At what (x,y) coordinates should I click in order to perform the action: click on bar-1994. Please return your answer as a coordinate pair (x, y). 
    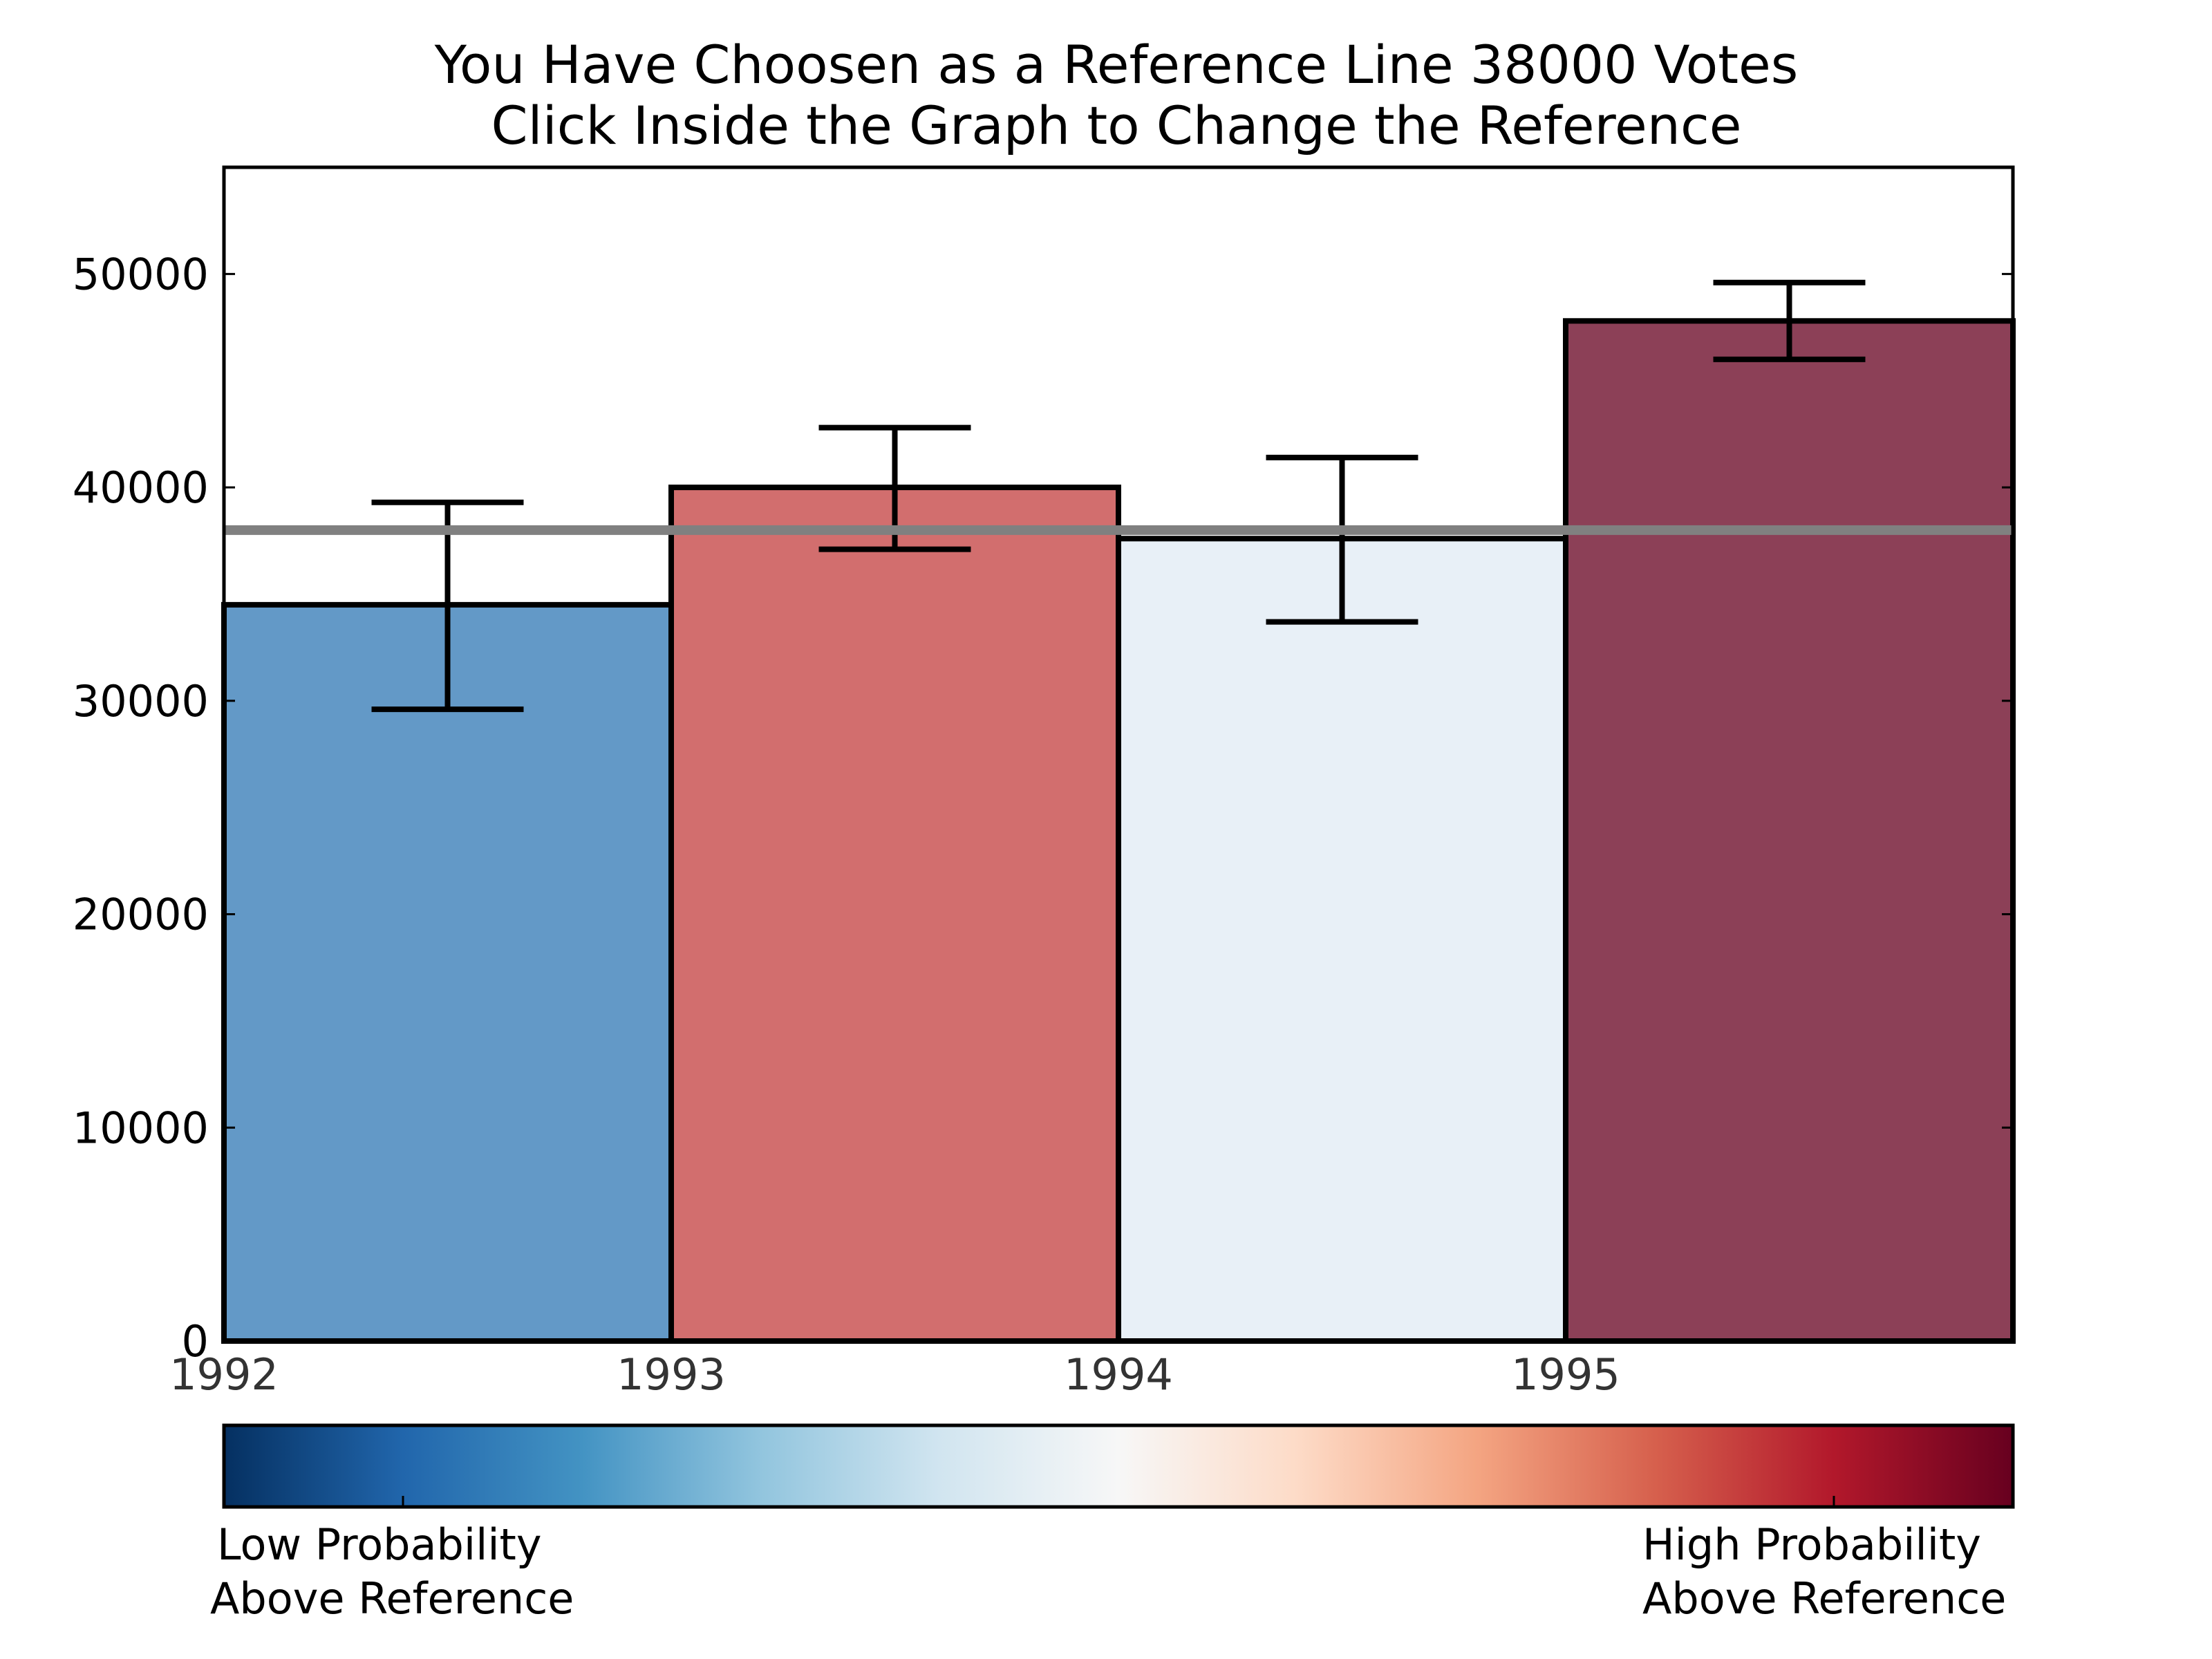
    Looking at the image, I should click on (1342, 940).